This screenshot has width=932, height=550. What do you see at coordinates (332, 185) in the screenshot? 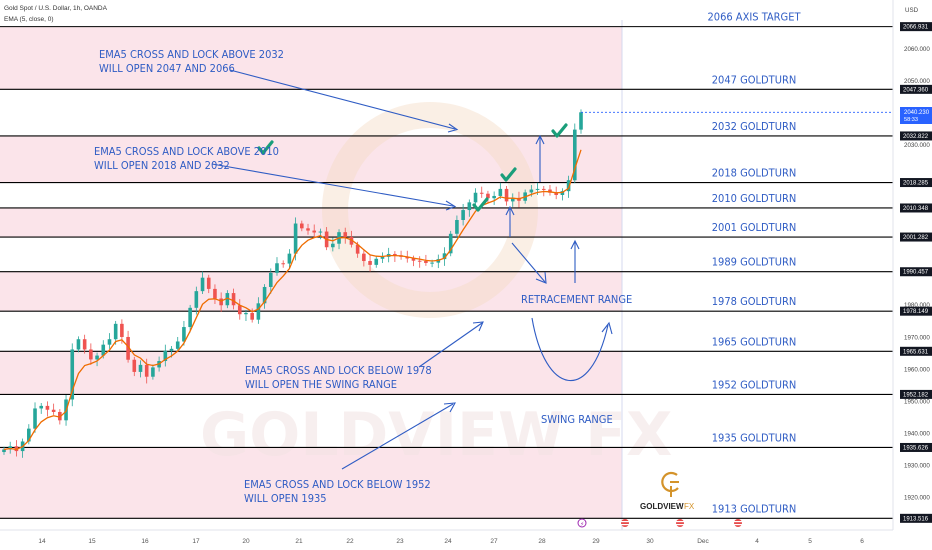
I see `arrow-above-2010` at bounding box center [332, 185].